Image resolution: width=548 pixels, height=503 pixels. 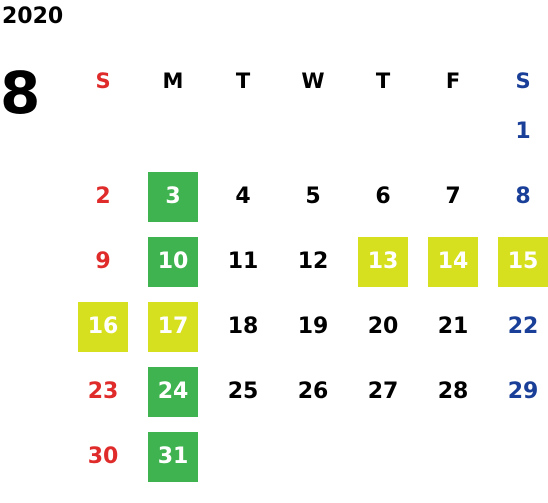 I want to click on day-number: 12, so click(x=313, y=261).